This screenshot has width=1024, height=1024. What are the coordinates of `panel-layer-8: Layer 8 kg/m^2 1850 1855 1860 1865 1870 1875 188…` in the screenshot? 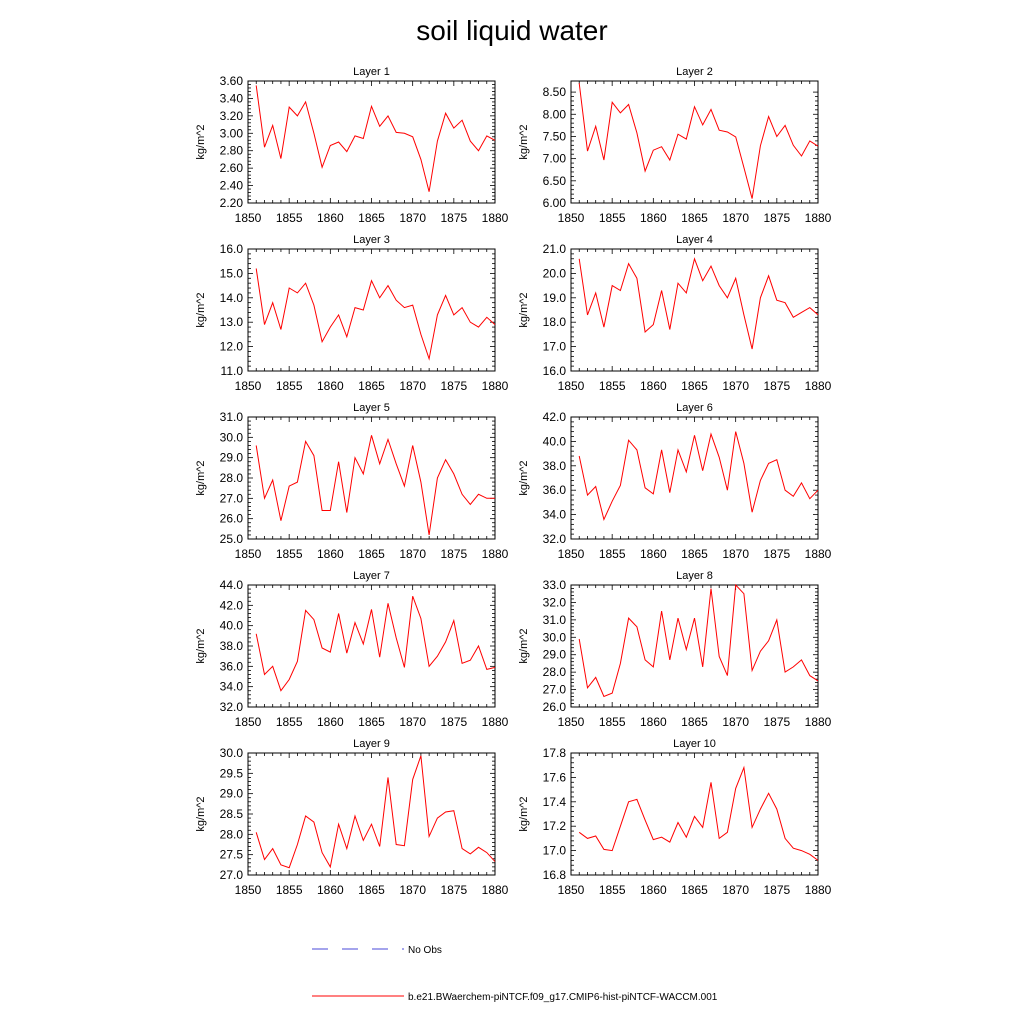 It's located at (675, 649).